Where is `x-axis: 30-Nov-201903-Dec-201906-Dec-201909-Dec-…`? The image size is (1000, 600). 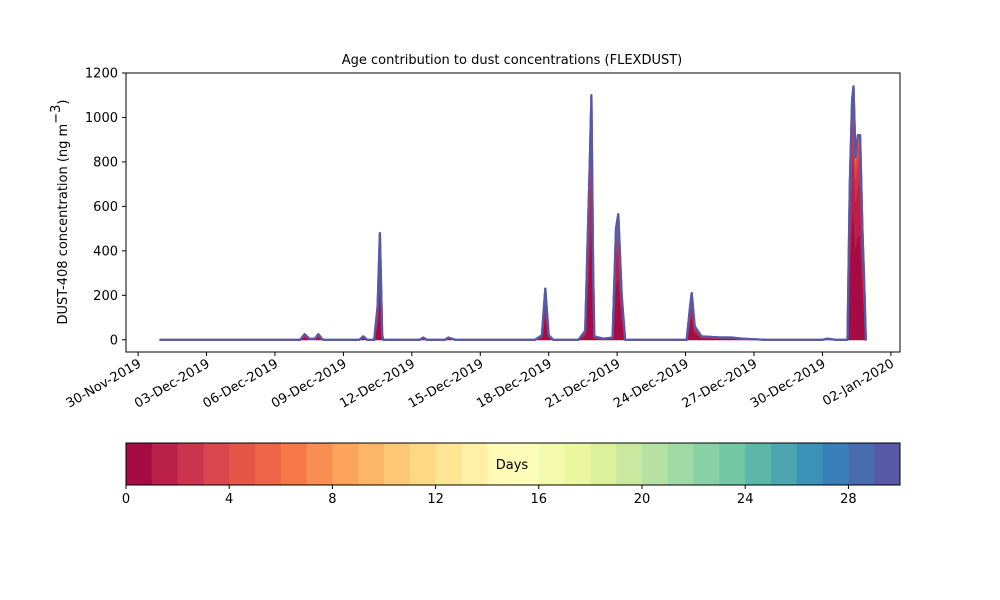 x-axis: 30-Nov-201903-Dec-201906-Dec-201909-Dec-… is located at coordinates (480, 382).